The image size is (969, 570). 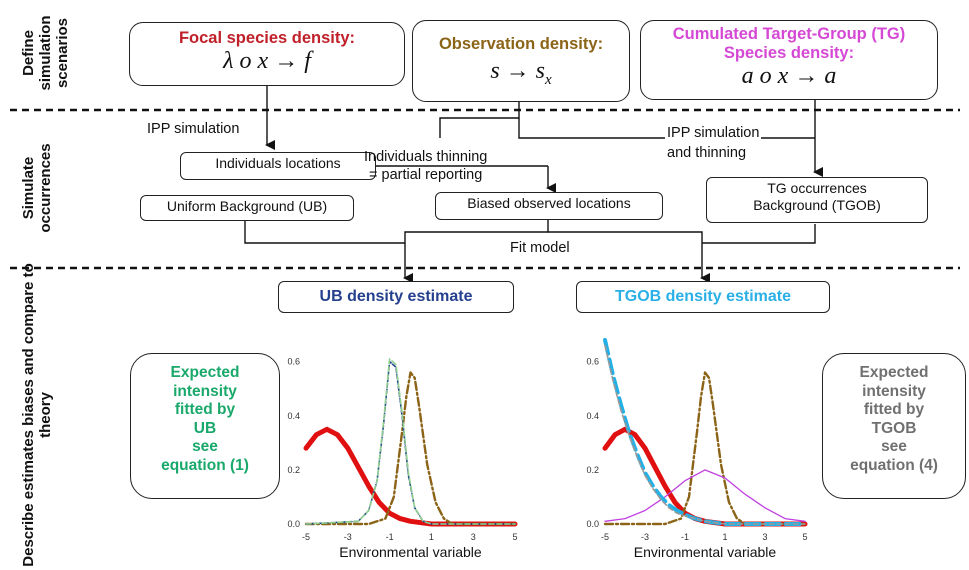 What do you see at coordinates (324, 232) in the screenshot?
I see `connector-ub-fit` at bounding box center [324, 232].